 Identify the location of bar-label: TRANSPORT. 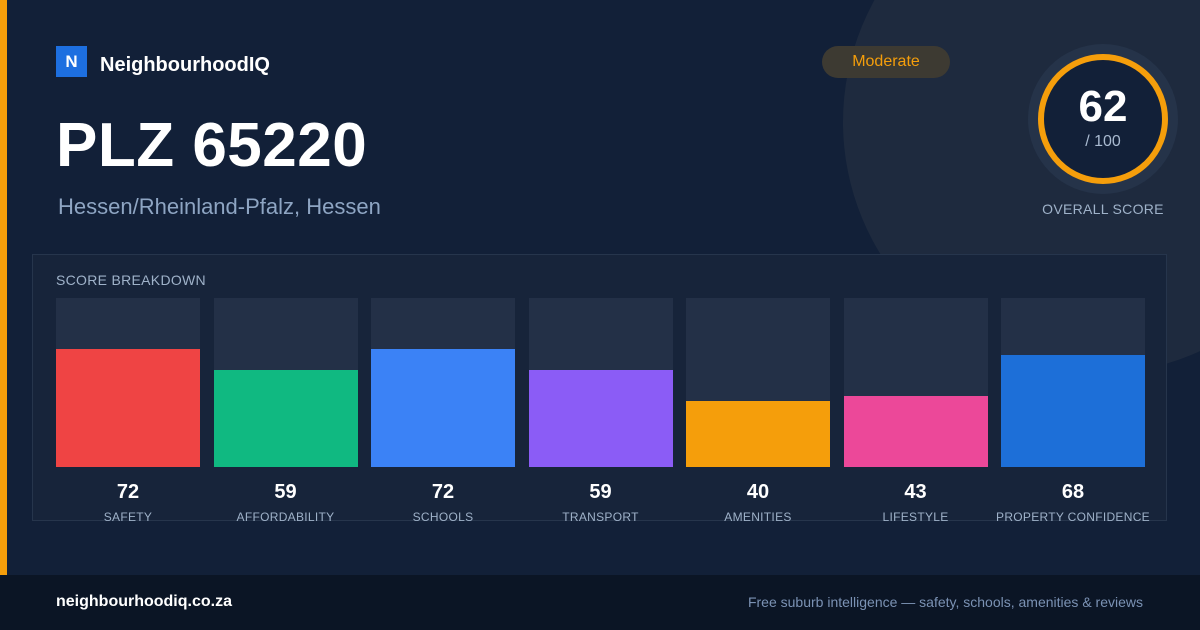
(600, 517).